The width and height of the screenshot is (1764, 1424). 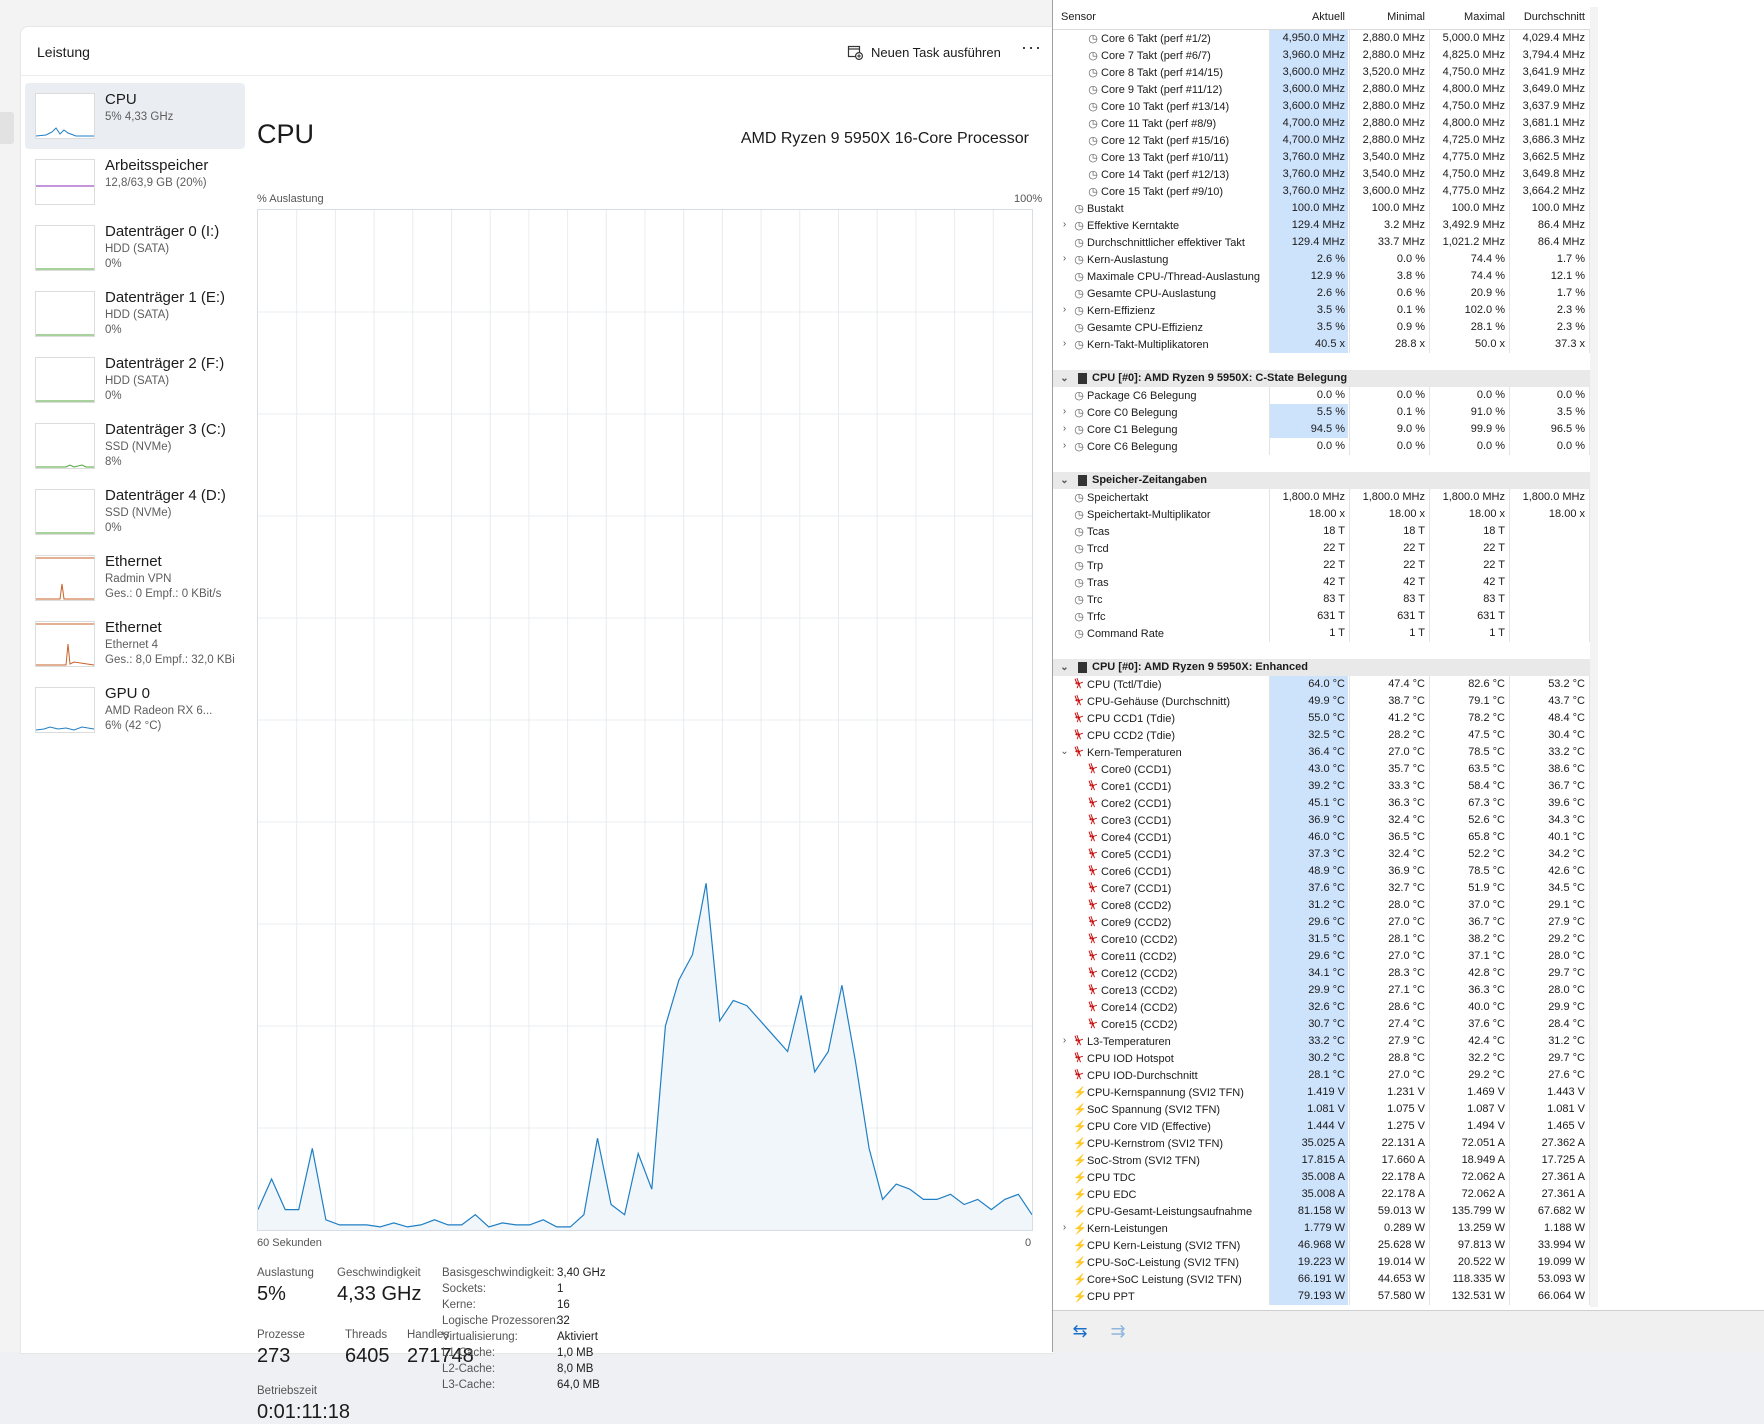 I want to click on sensor-row: › ◷ Core C6 Belegung 0.0 % 0.0 % 0.0 % 0.0 %, so click(x=1321, y=446).